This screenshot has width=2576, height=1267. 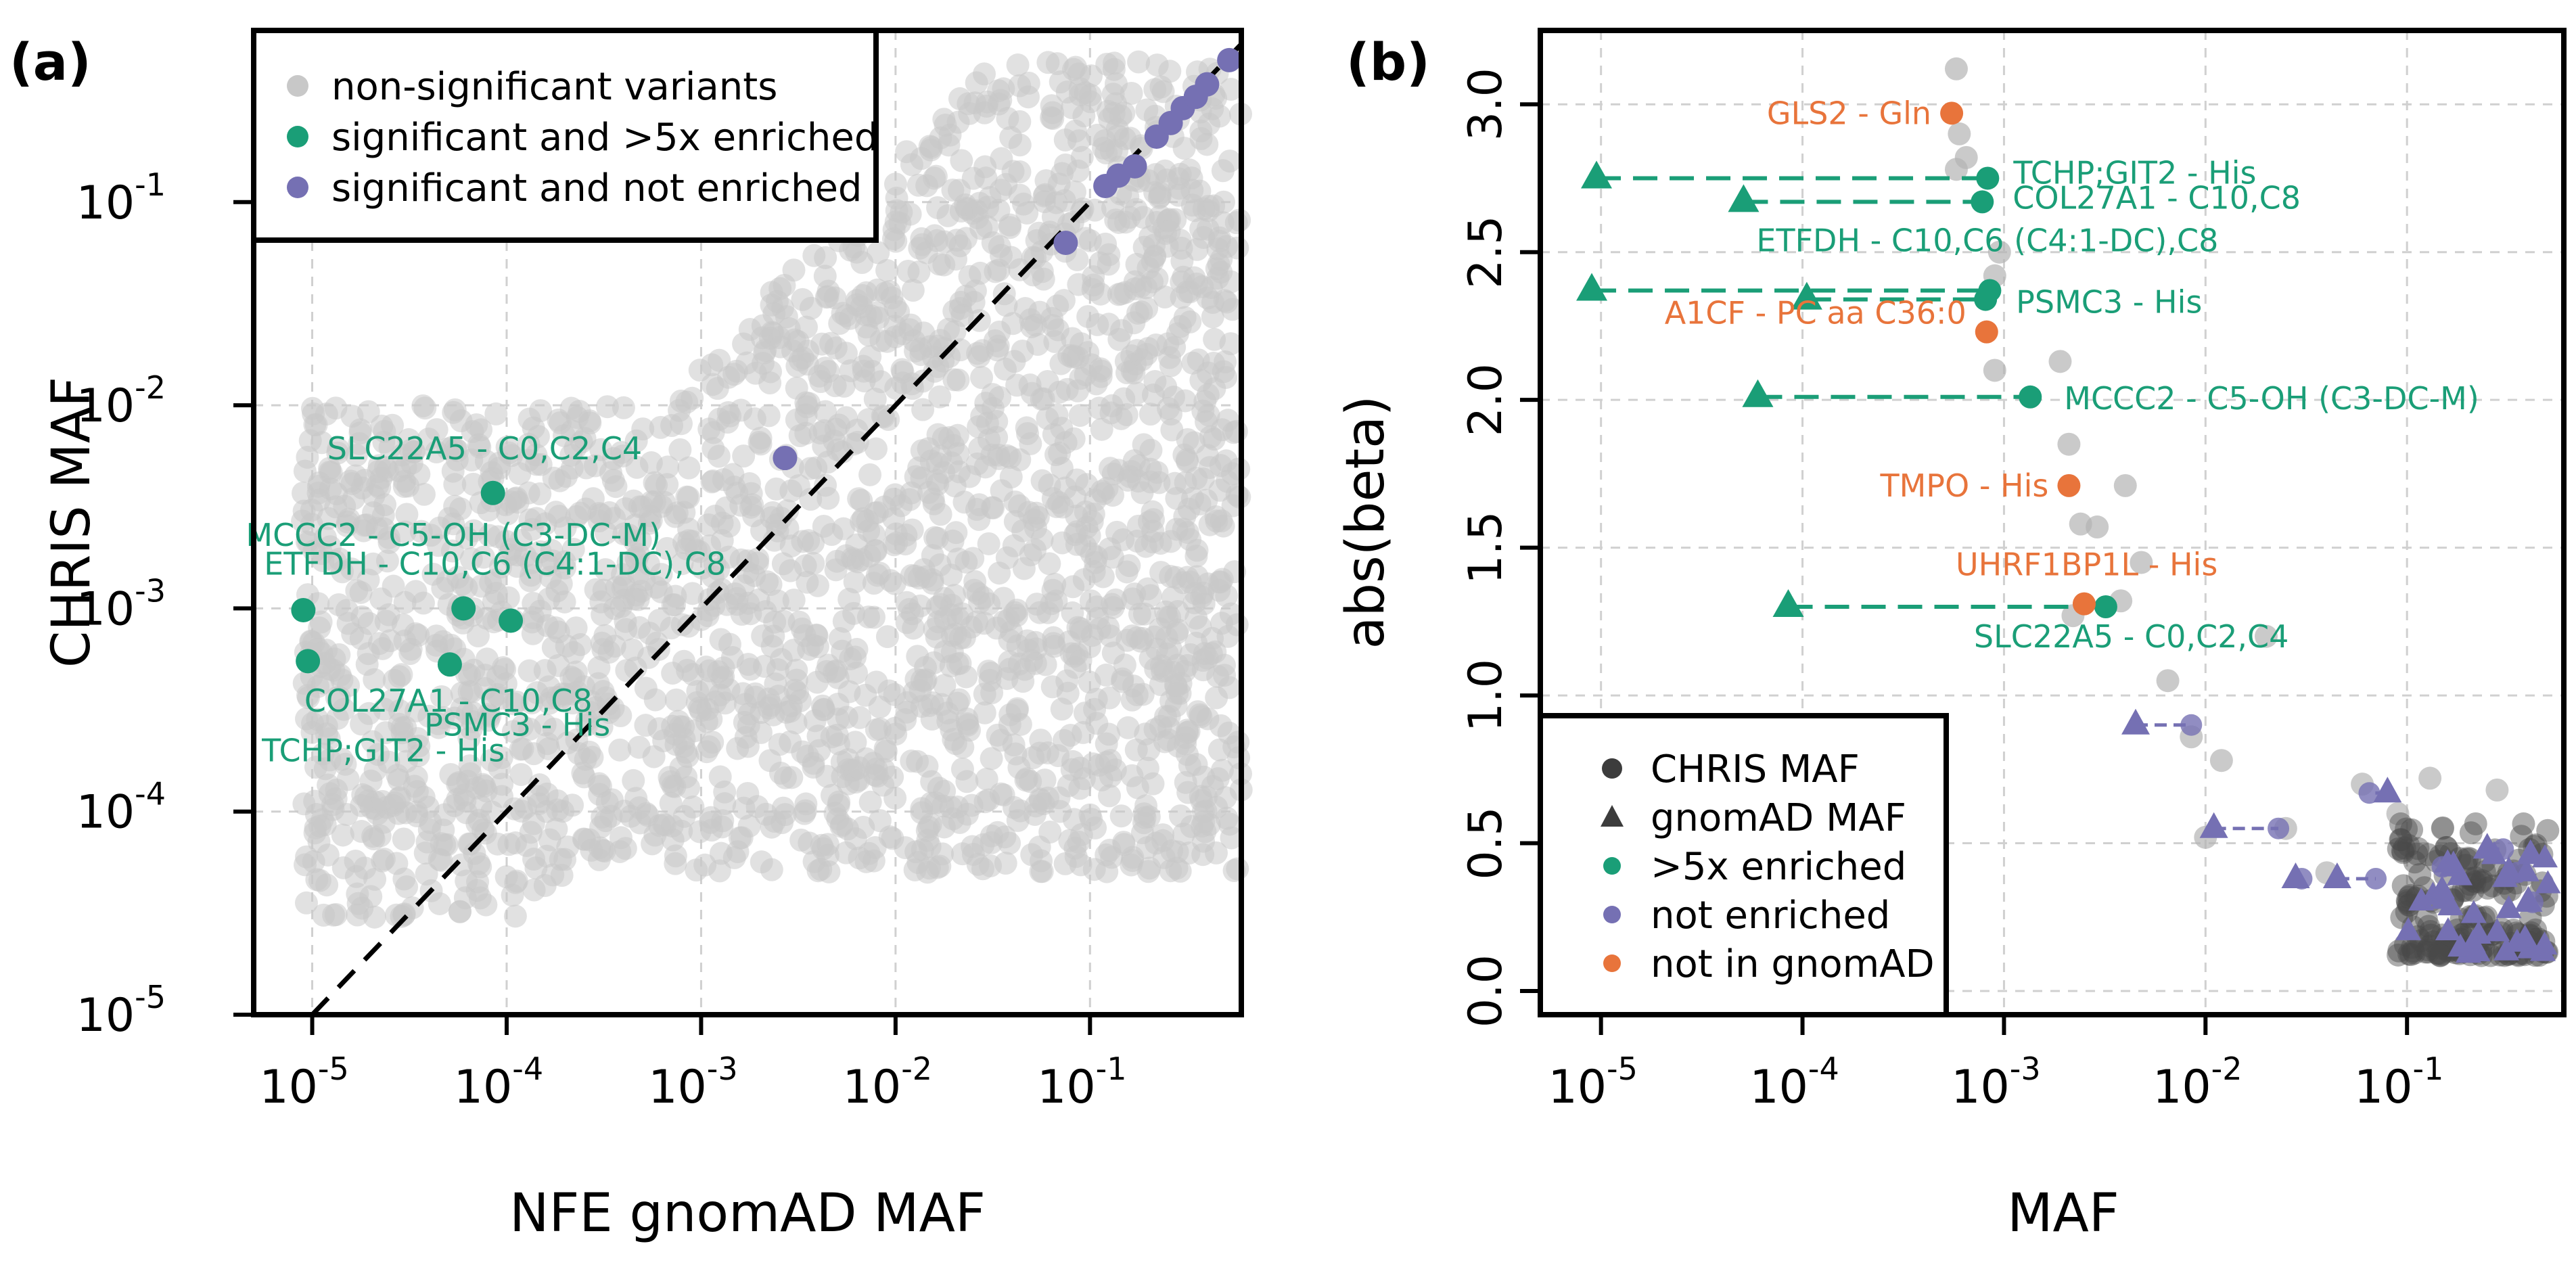 What do you see at coordinates (1612, 816) in the screenshot?
I see `legend-b-swatch-gnomad` at bounding box center [1612, 816].